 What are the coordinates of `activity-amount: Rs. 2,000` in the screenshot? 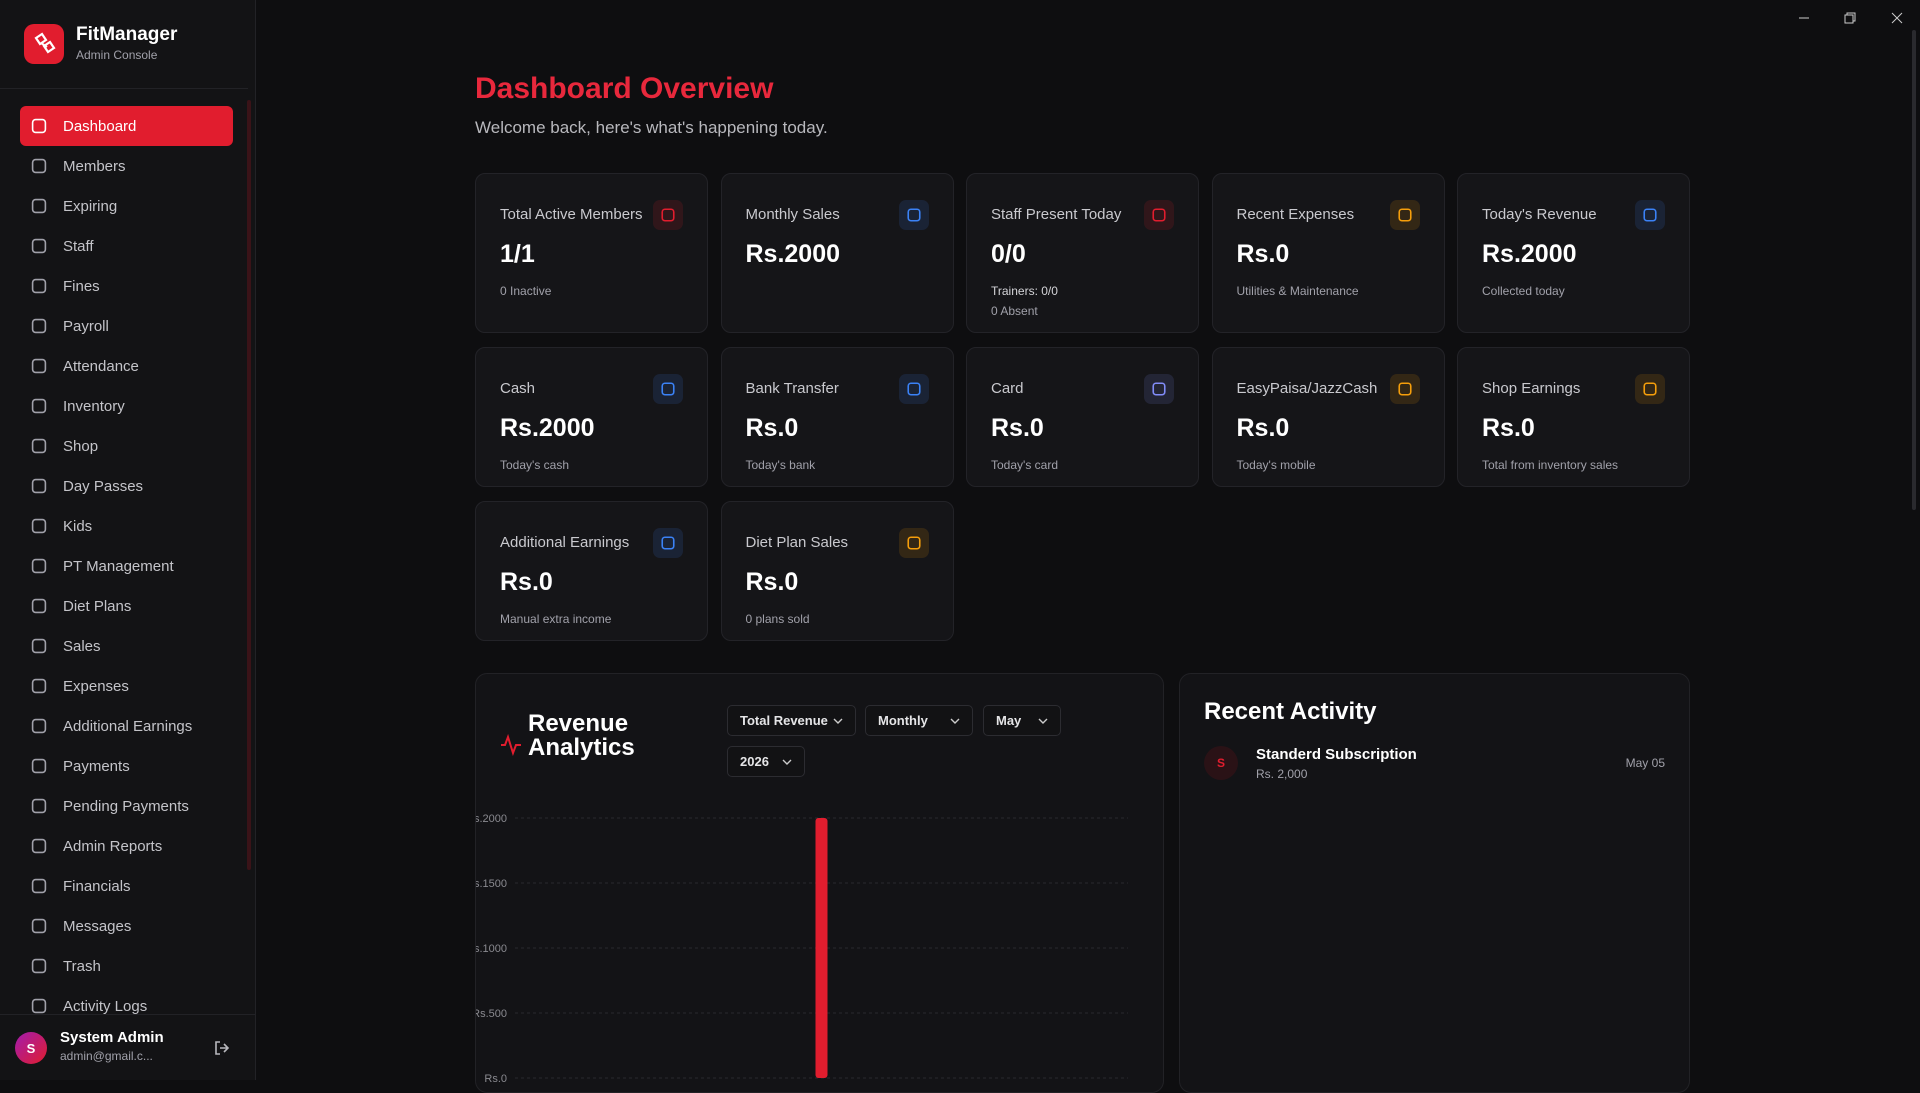 It's located at (1282, 774).